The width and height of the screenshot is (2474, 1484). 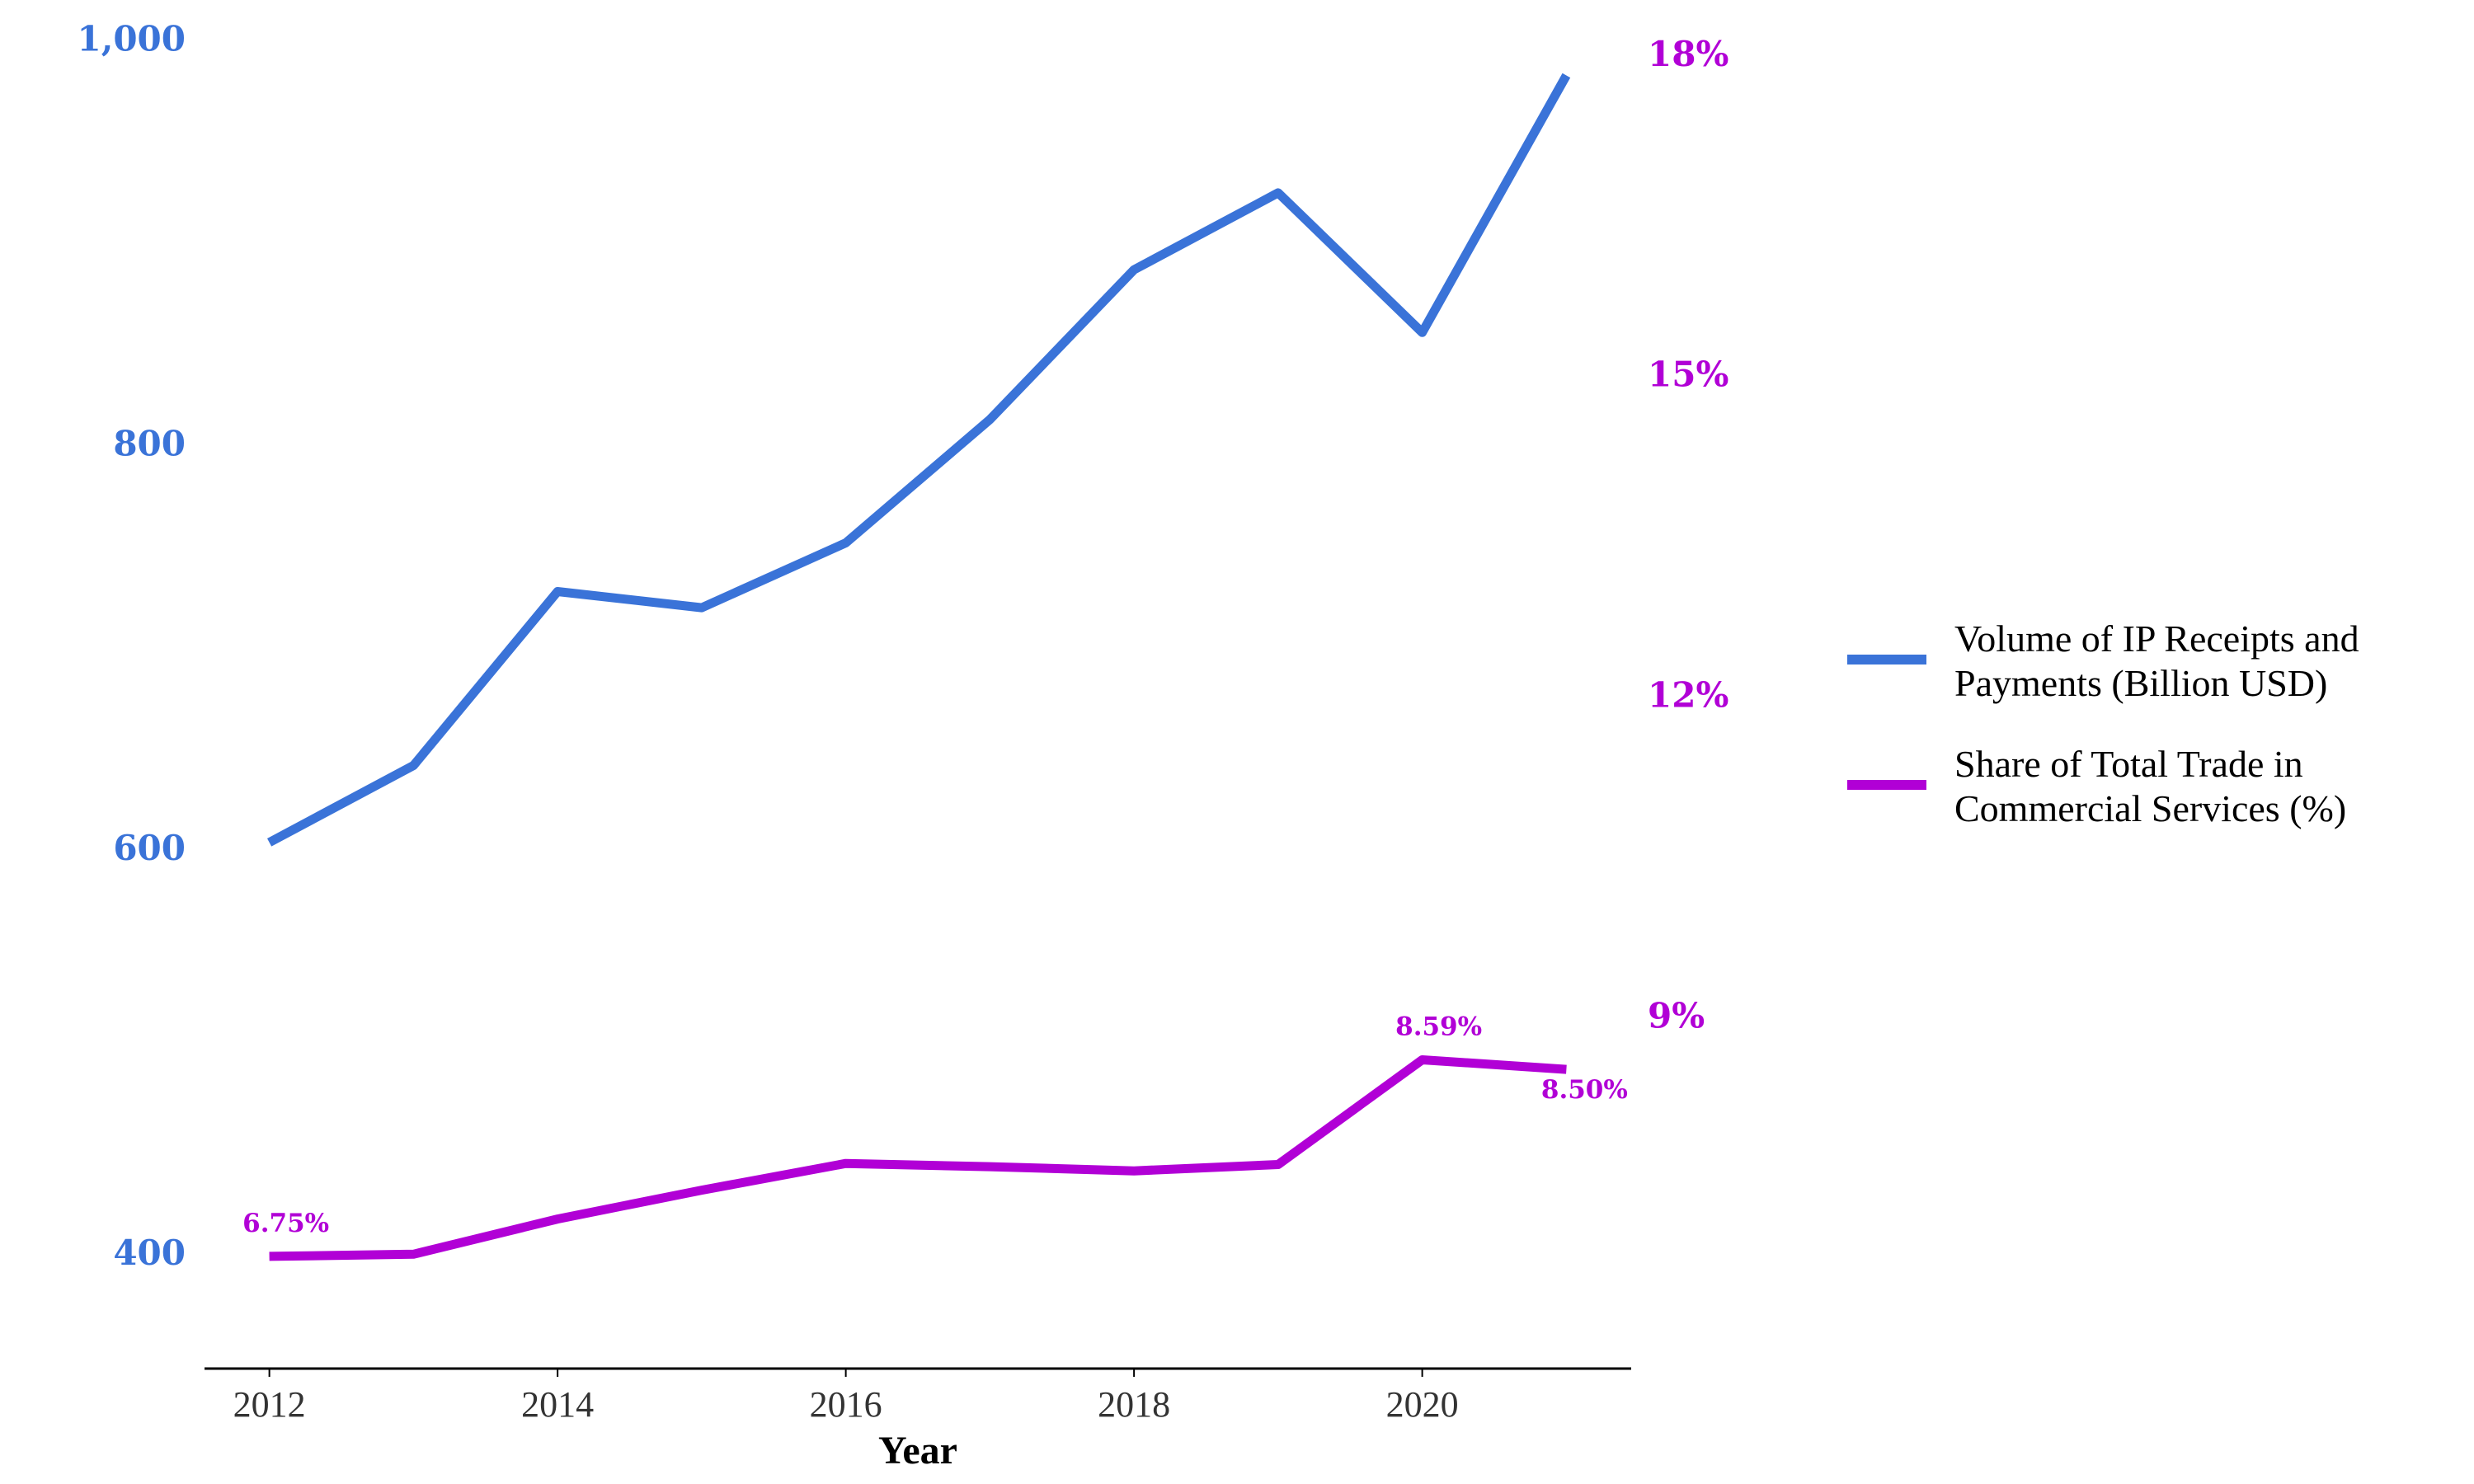 I want to click on x-tick-label: 2014, so click(x=557, y=1404).